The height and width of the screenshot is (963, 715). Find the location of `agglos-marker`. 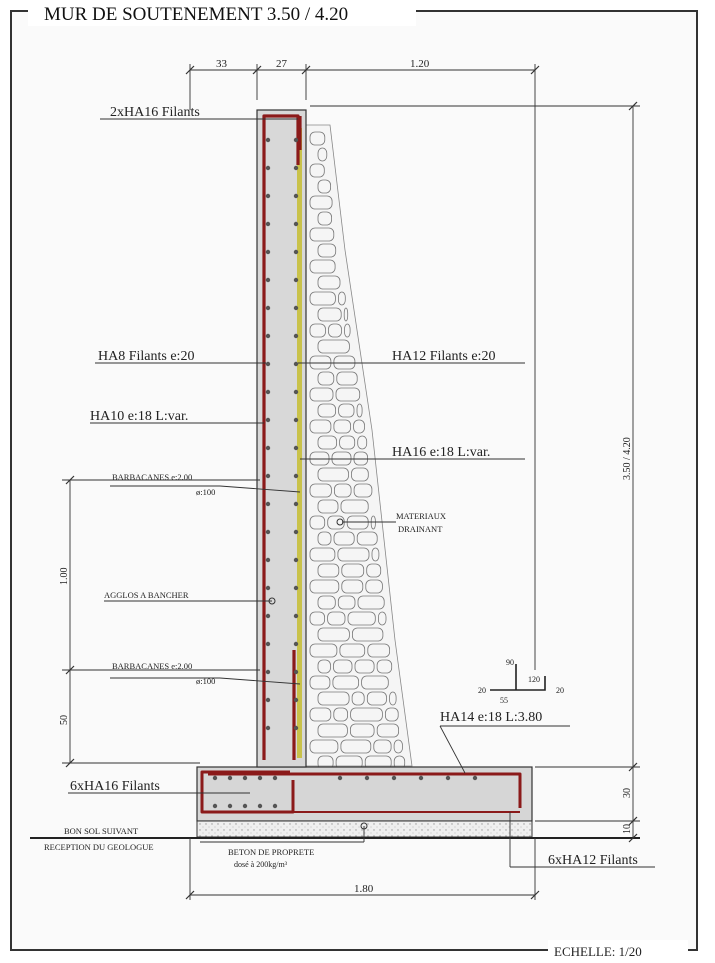

agglos-marker is located at coordinates (272, 601).